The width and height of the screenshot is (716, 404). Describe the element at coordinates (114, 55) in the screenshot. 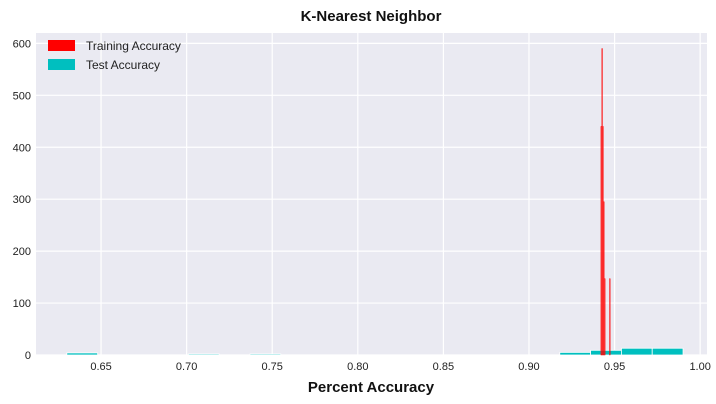

I see `legend: Training Accuracy Test Accuracy` at that location.